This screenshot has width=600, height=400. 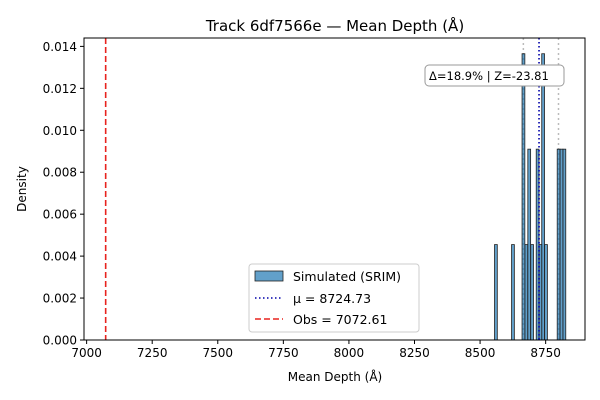 I want to click on stats-annotation: Δ=18.9% | Z=-23.81, so click(x=494, y=75).